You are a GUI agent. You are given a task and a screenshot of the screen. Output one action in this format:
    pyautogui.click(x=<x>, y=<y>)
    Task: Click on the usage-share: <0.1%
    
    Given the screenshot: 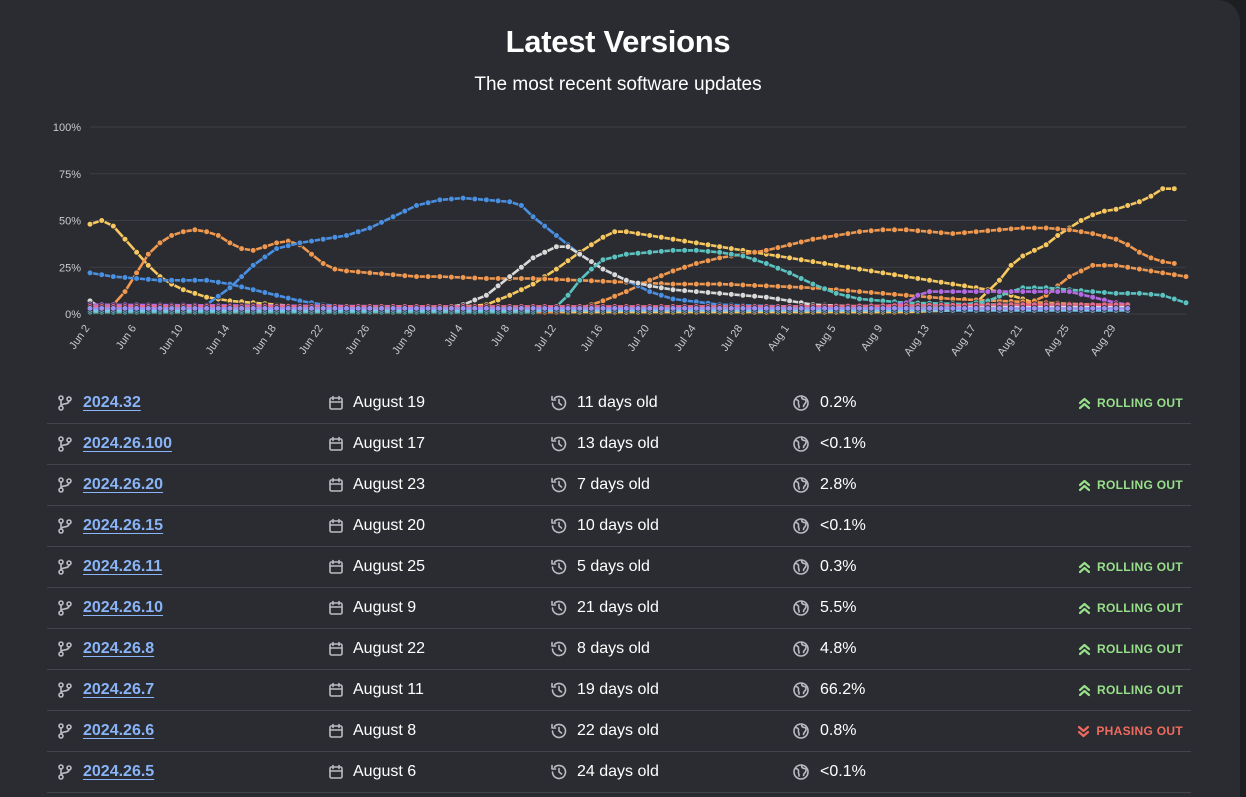 What is the action you would take?
    pyautogui.click(x=843, y=443)
    